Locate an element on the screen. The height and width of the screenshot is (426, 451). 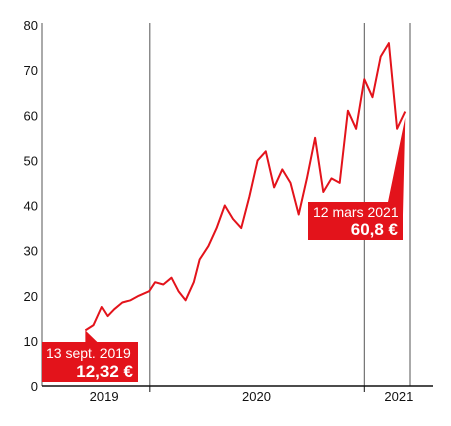
x-axis-ticks: 2019 2020 2021 is located at coordinates (251, 395).